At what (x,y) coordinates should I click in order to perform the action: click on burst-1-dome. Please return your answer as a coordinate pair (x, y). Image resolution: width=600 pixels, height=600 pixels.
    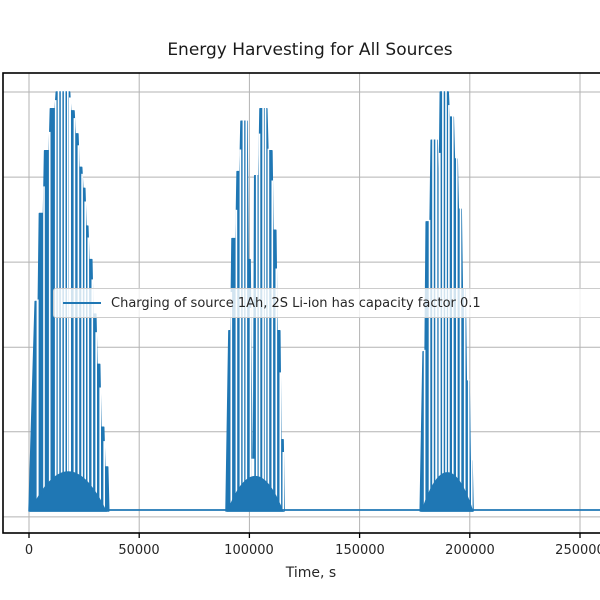
    Looking at the image, I should click on (68, 491).